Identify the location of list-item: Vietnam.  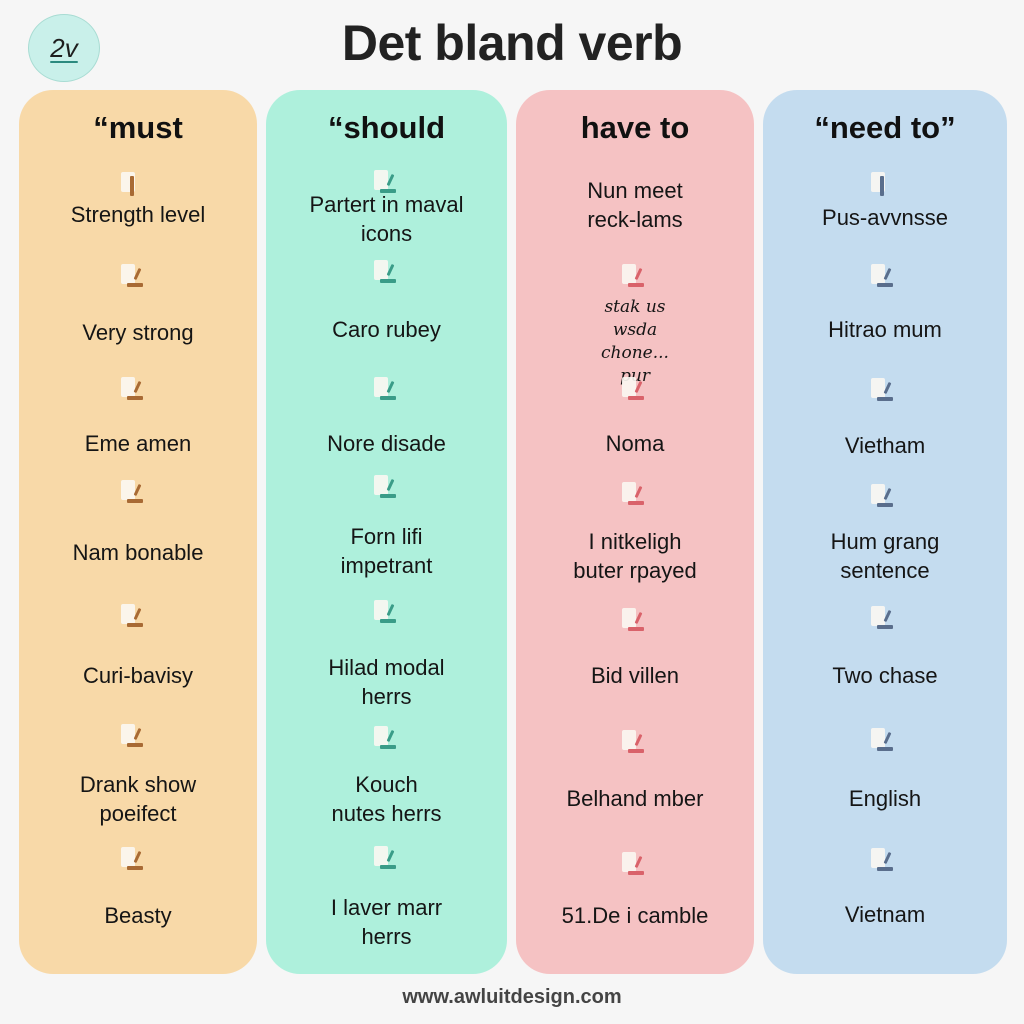
(885, 914).